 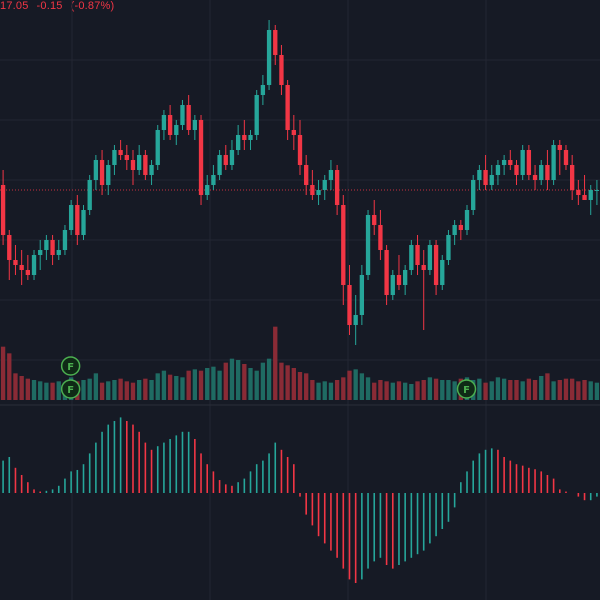 What do you see at coordinates (92, 6) in the screenshot?
I see `price-change-percent: (-0.87%)` at bounding box center [92, 6].